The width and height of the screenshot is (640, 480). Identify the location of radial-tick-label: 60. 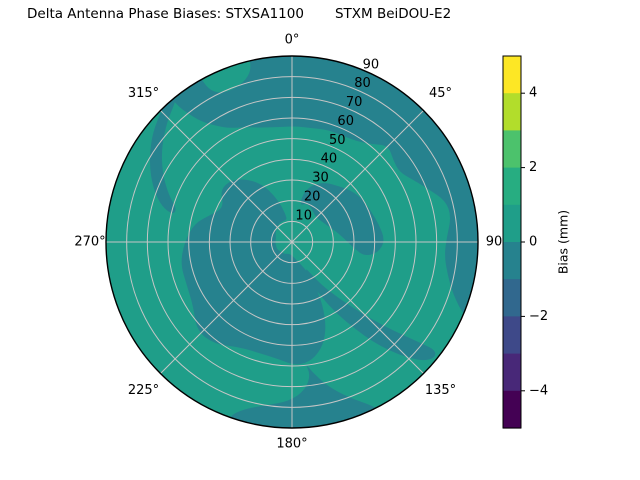
(345, 121).